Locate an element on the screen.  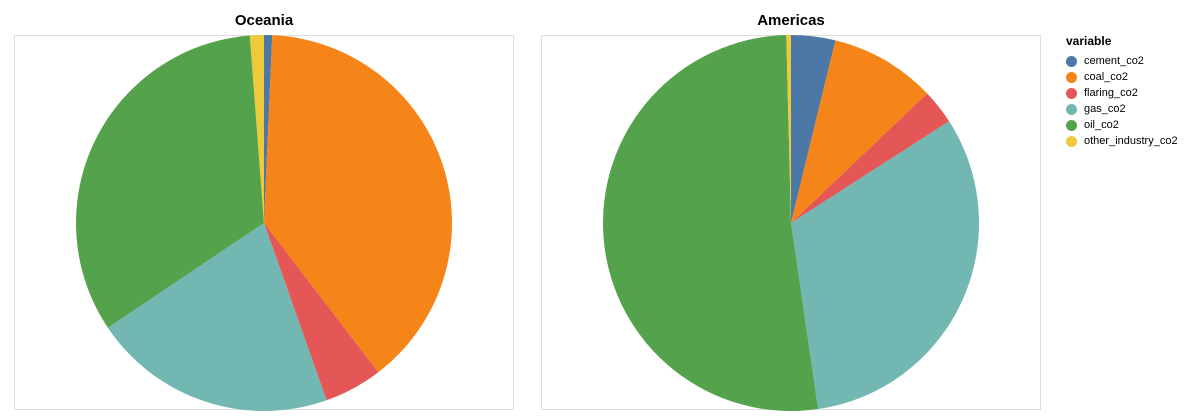
legend-swatch-flaring-co2 is located at coordinates (1071, 93).